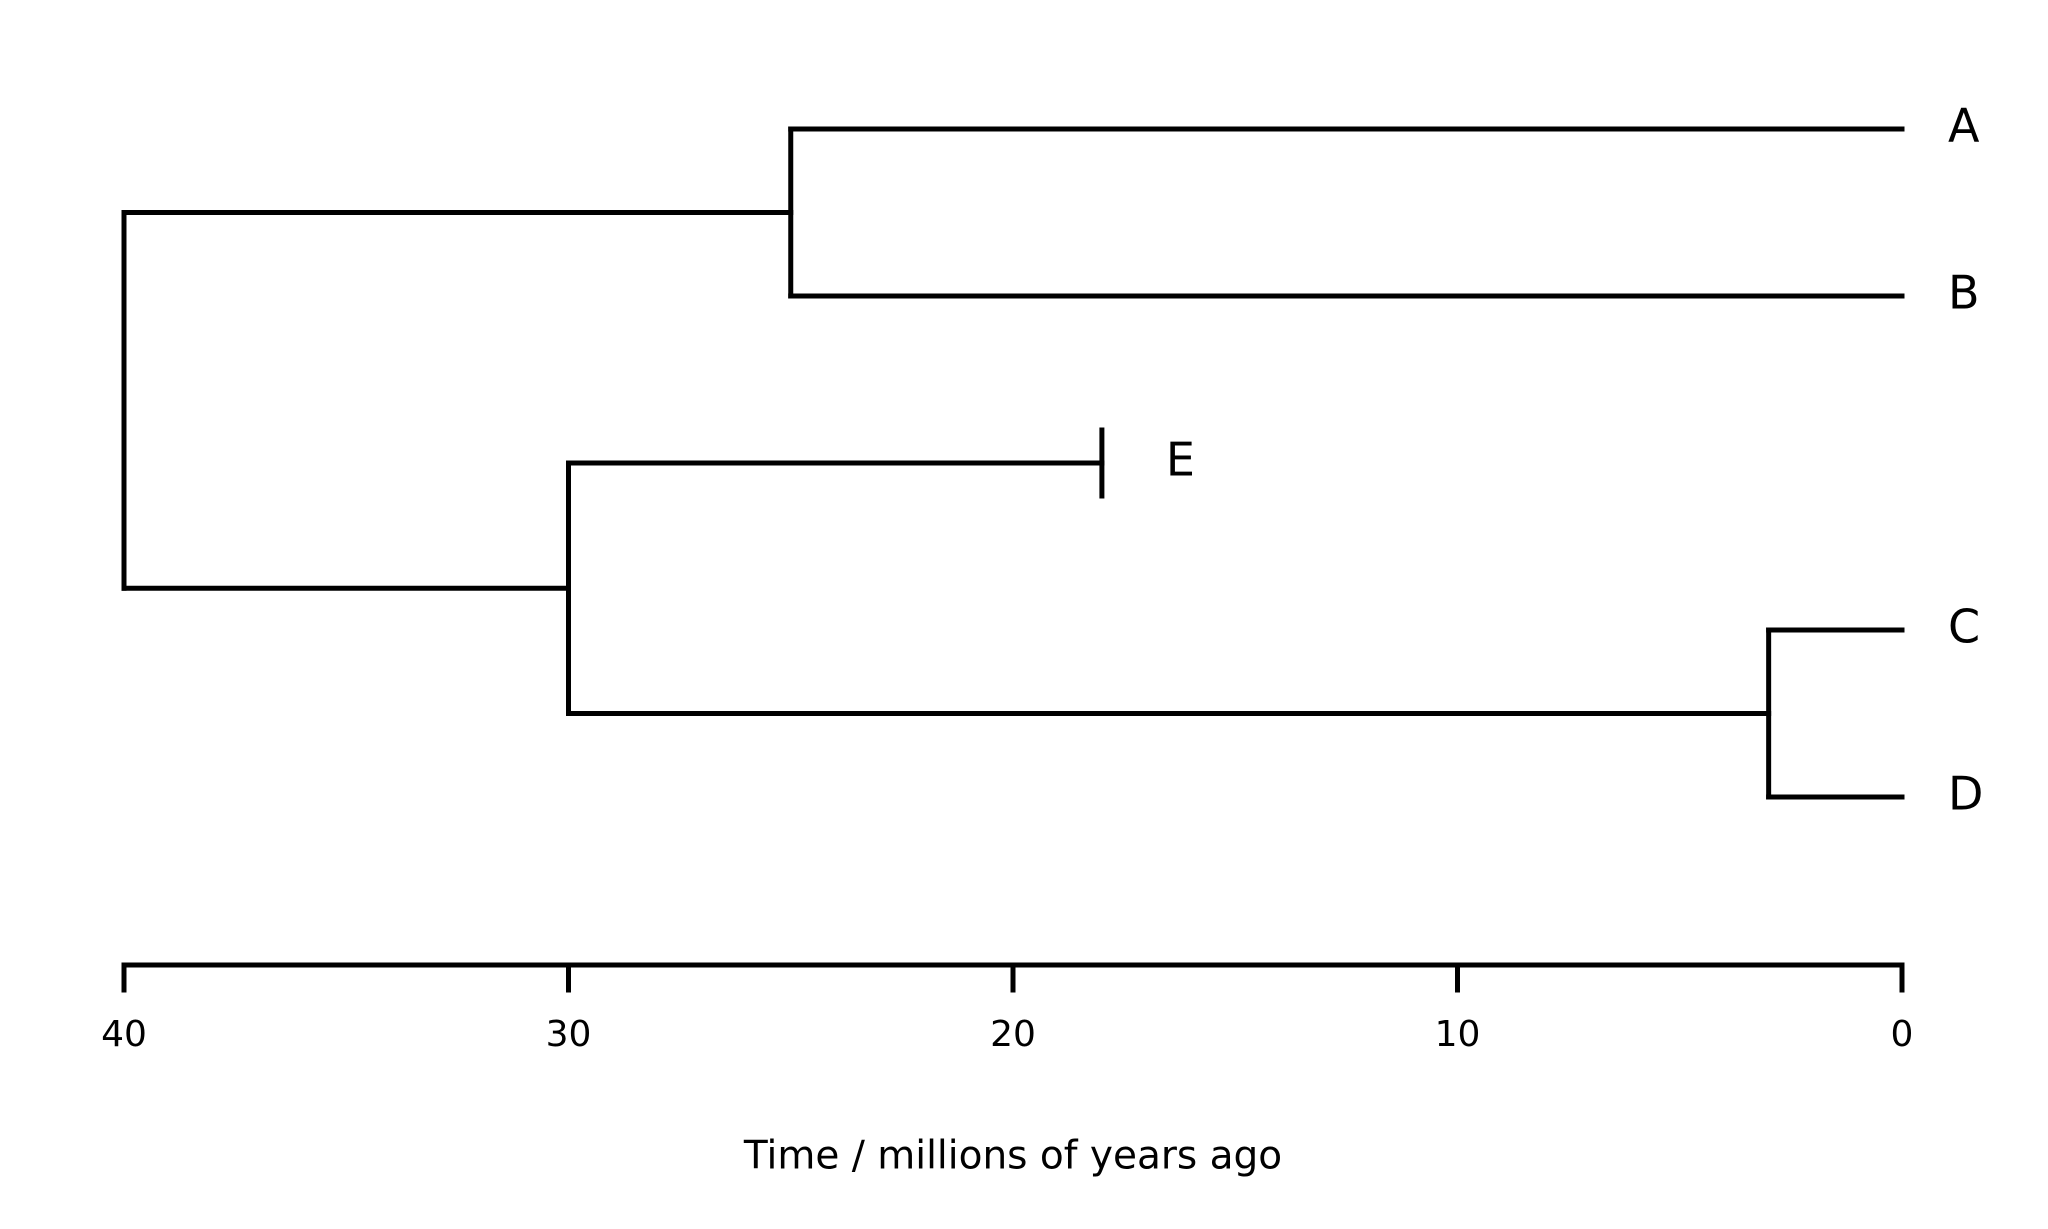  What do you see at coordinates (569, 1034) in the screenshot?
I see `x-tick-label: 30` at bounding box center [569, 1034].